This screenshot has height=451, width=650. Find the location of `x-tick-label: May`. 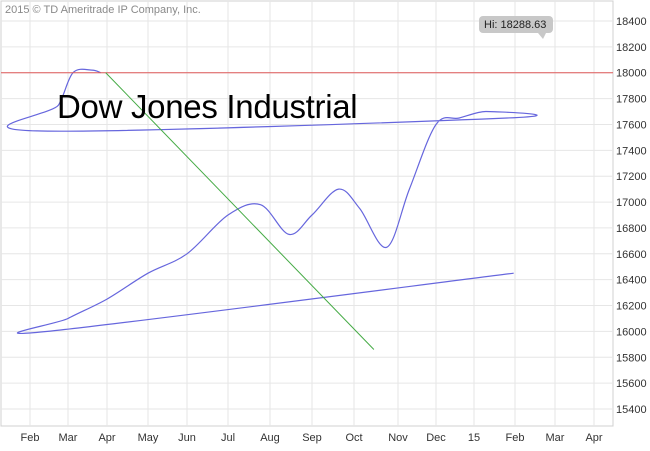

x-tick-label: May is located at coordinates (148, 438).